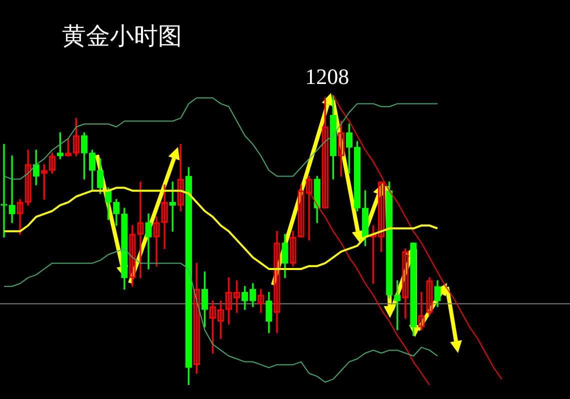 This screenshot has height=399, width=570. Describe the element at coordinates (122, 36) in the screenshot. I see `chart-title: 黄金小时图` at that location.